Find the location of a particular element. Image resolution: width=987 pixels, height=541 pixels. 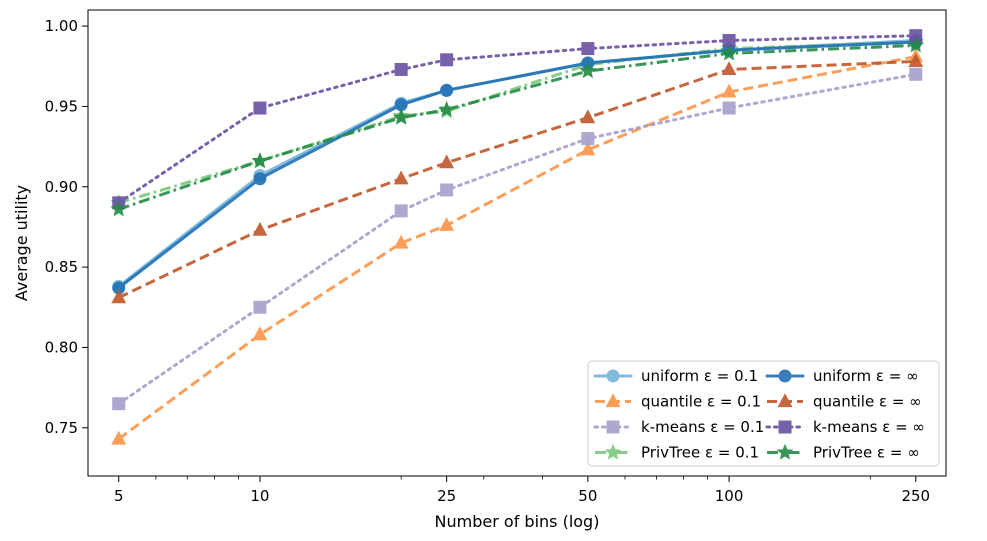

y-tick-label-0: 0.75 is located at coordinates (61, 428).